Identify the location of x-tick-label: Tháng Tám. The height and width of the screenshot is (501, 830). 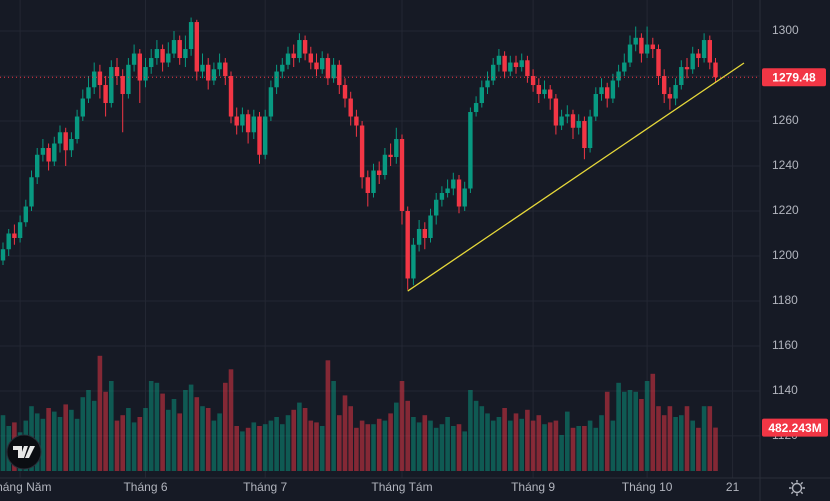
(401, 487).